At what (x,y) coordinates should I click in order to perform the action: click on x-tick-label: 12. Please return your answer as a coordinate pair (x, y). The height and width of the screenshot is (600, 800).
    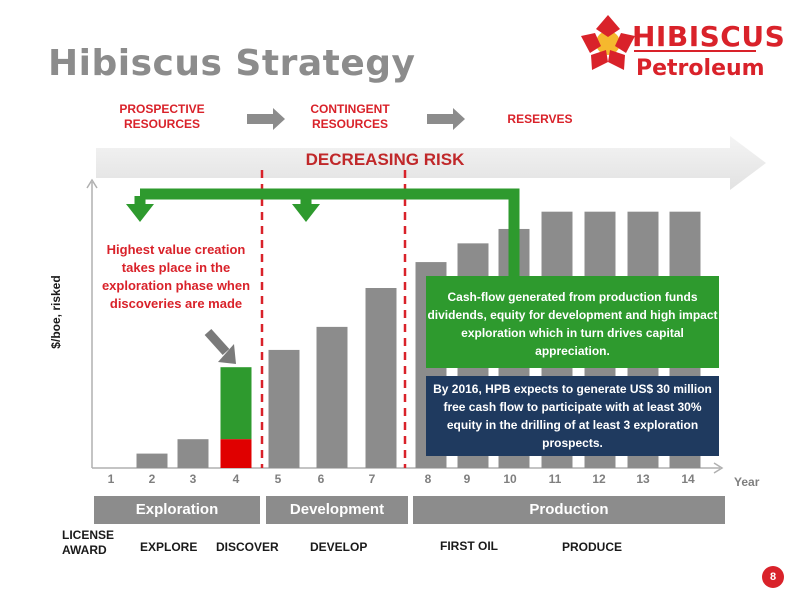
    Looking at the image, I should click on (599, 479).